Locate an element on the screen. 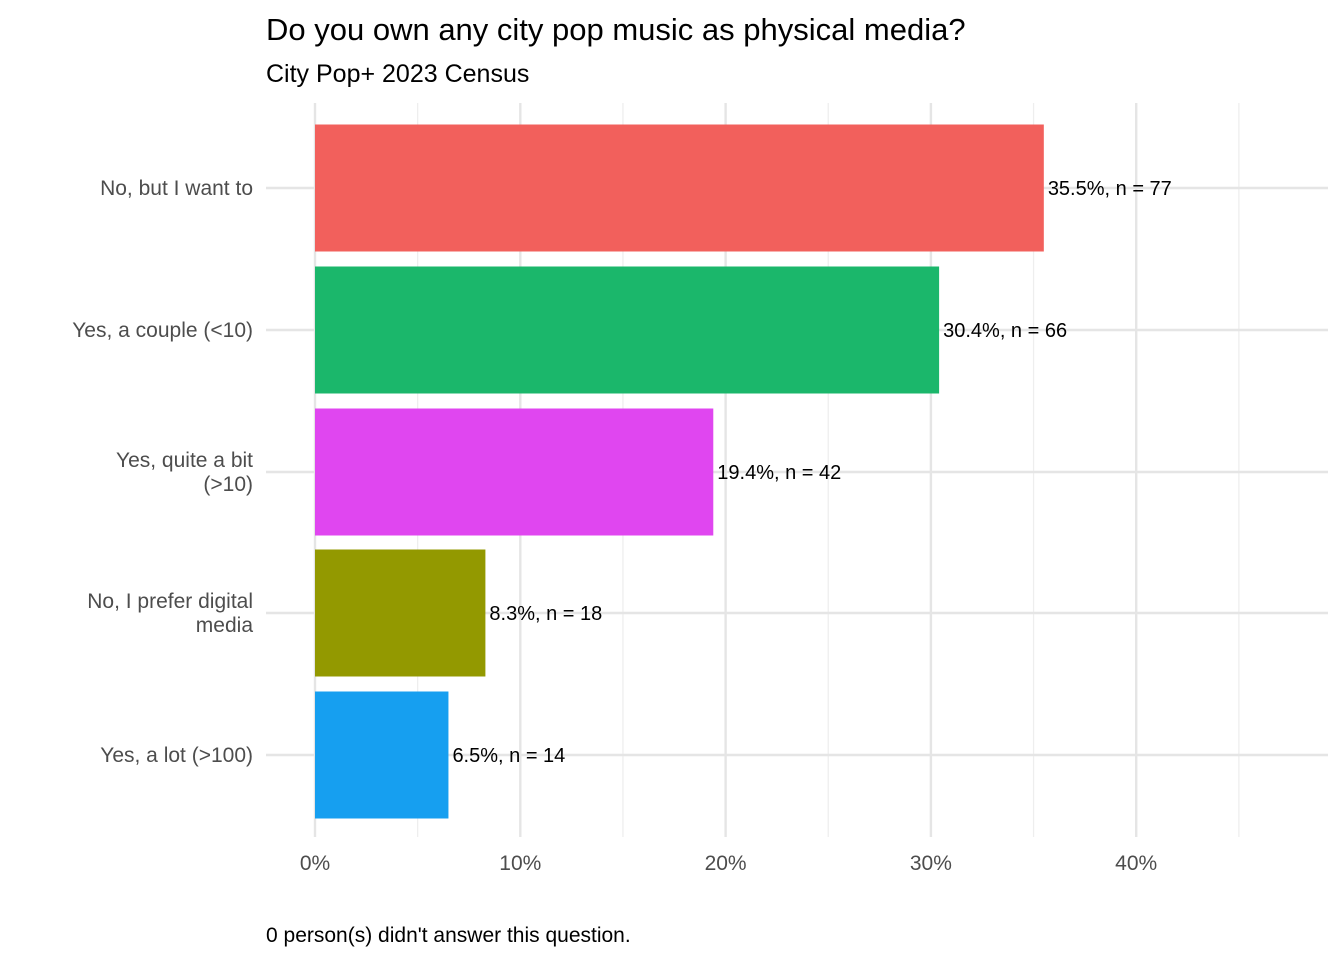 This screenshot has height=960, width=1344. x-tick-label-1: 10% is located at coordinates (520, 863).